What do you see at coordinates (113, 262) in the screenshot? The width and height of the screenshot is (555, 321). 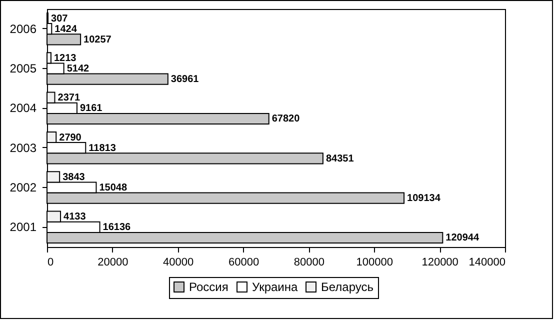 I see `x-tick-label: 20000` at bounding box center [113, 262].